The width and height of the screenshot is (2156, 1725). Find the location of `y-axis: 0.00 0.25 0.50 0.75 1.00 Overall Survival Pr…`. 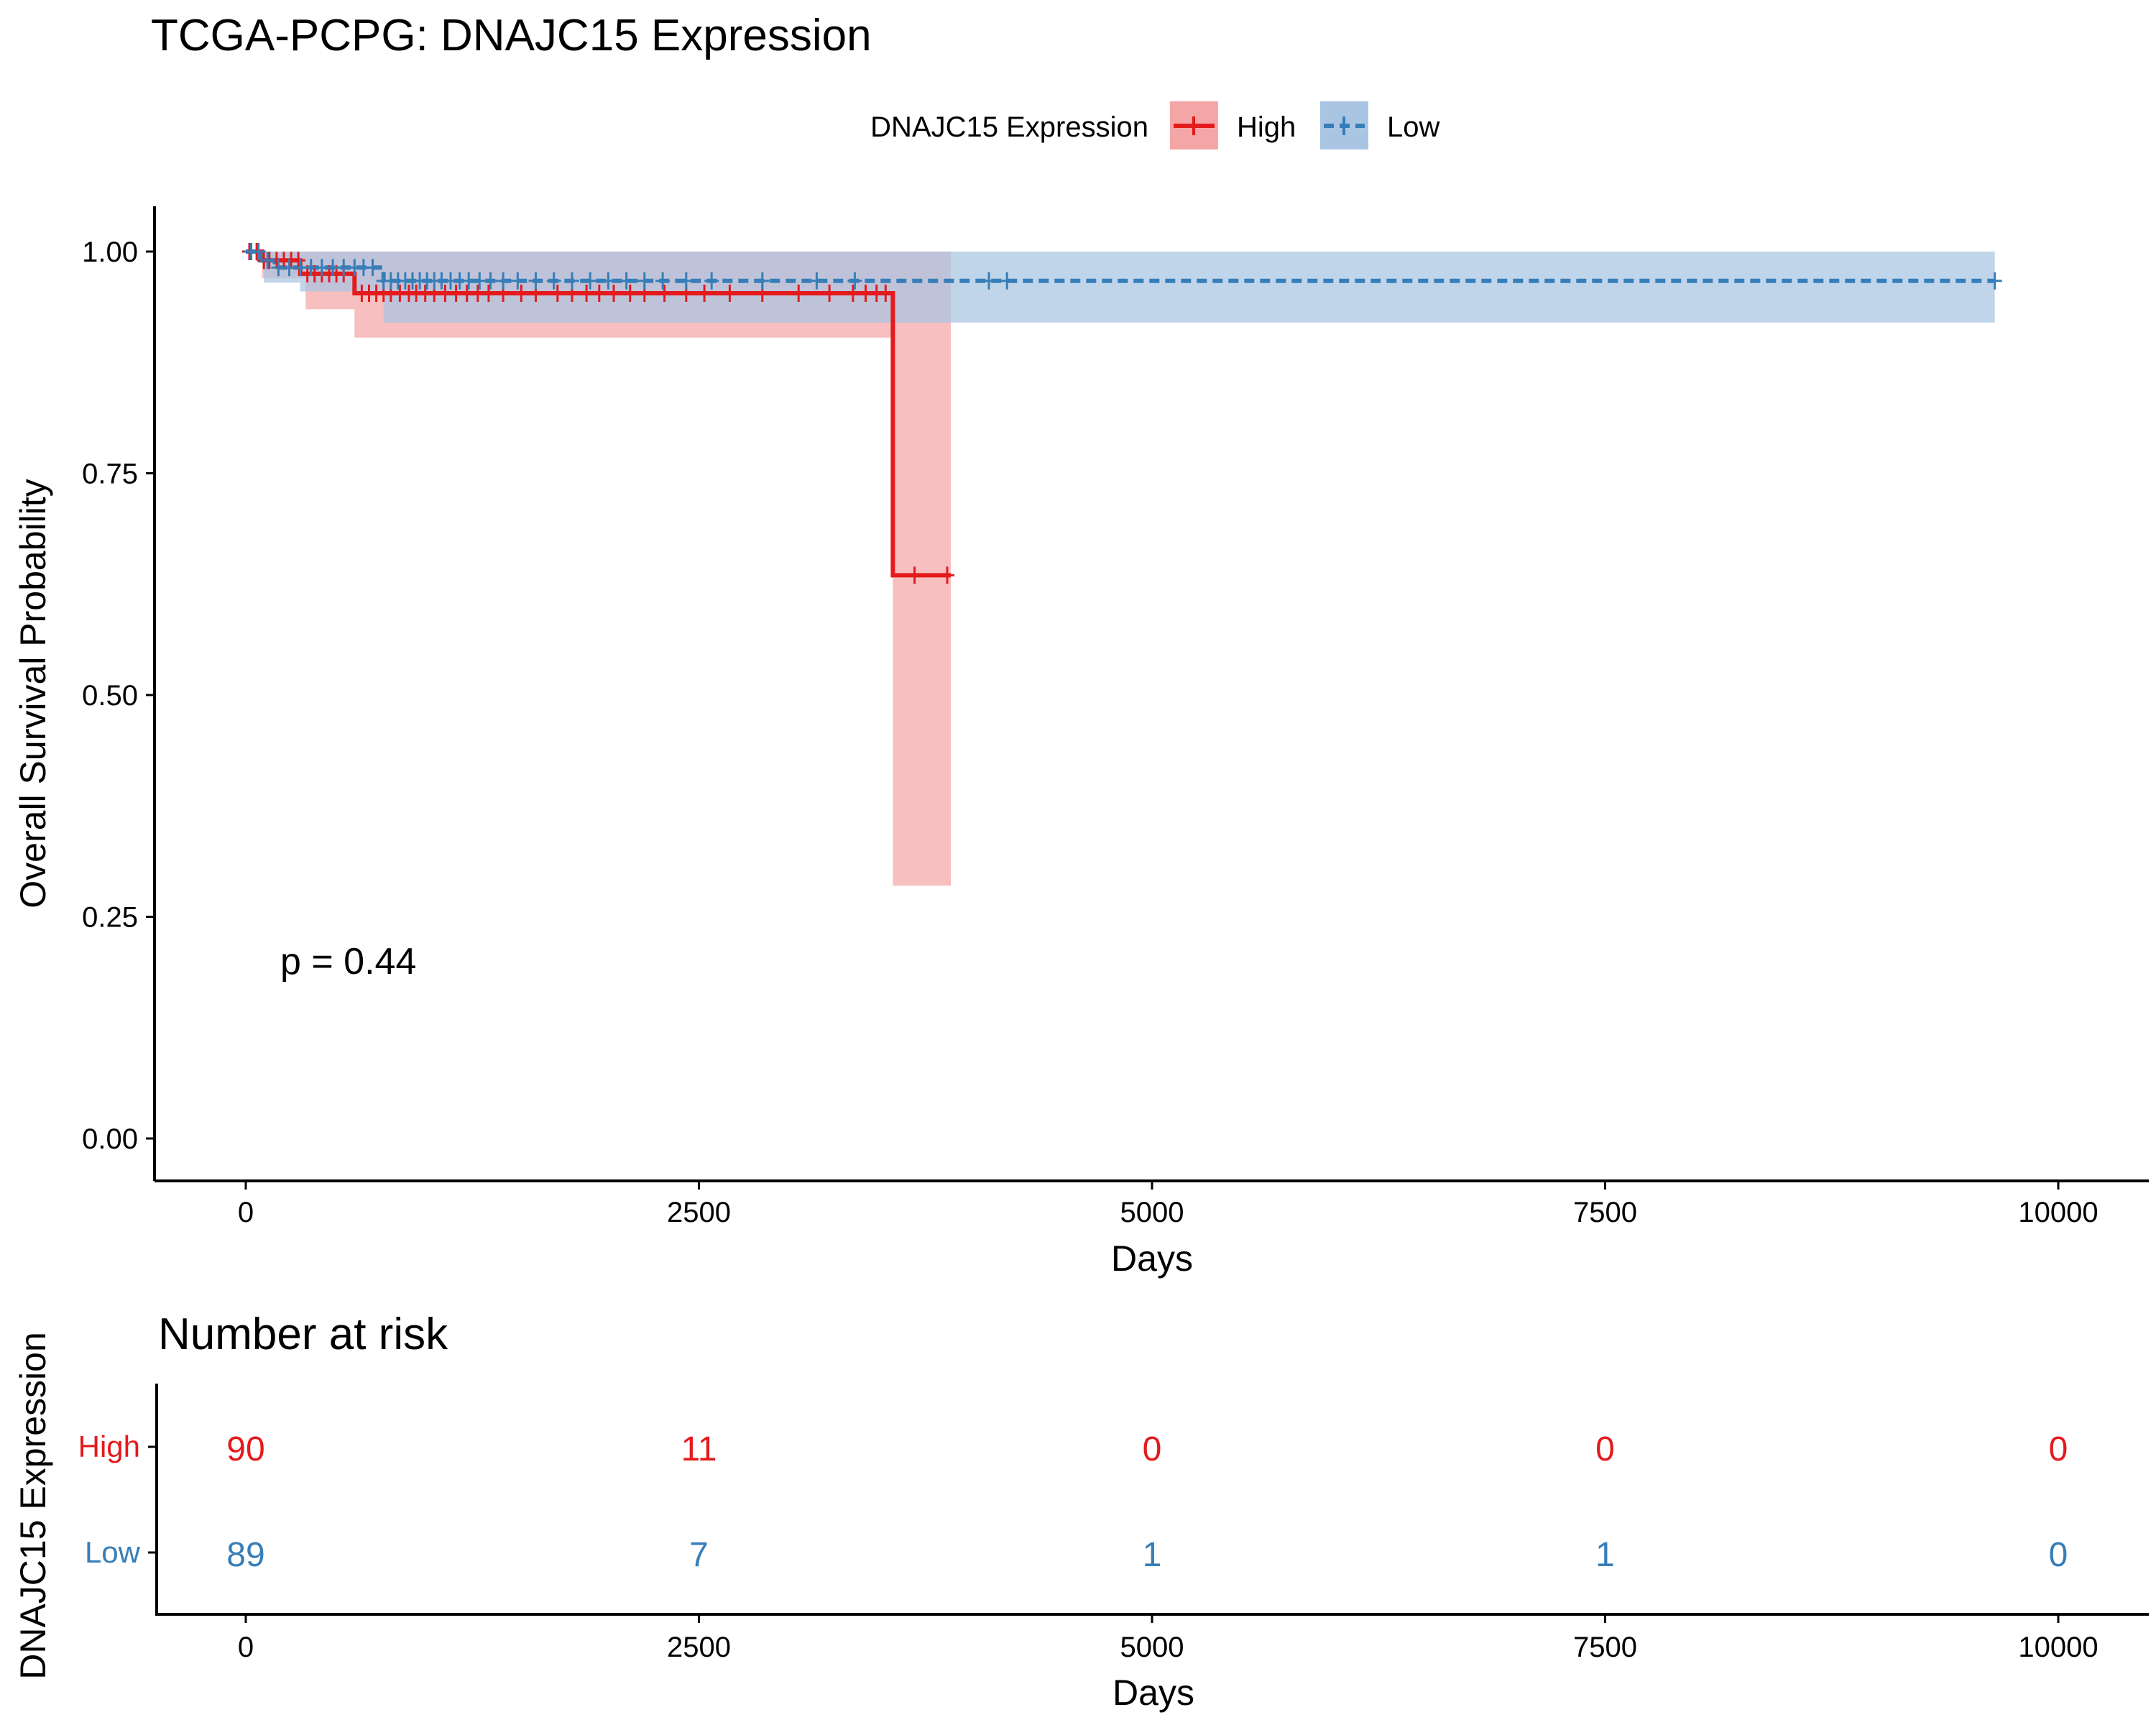

y-axis: 0.00 0.25 0.50 0.75 1.00 Overall Survival Pr… is located at coordinates (85, 693).